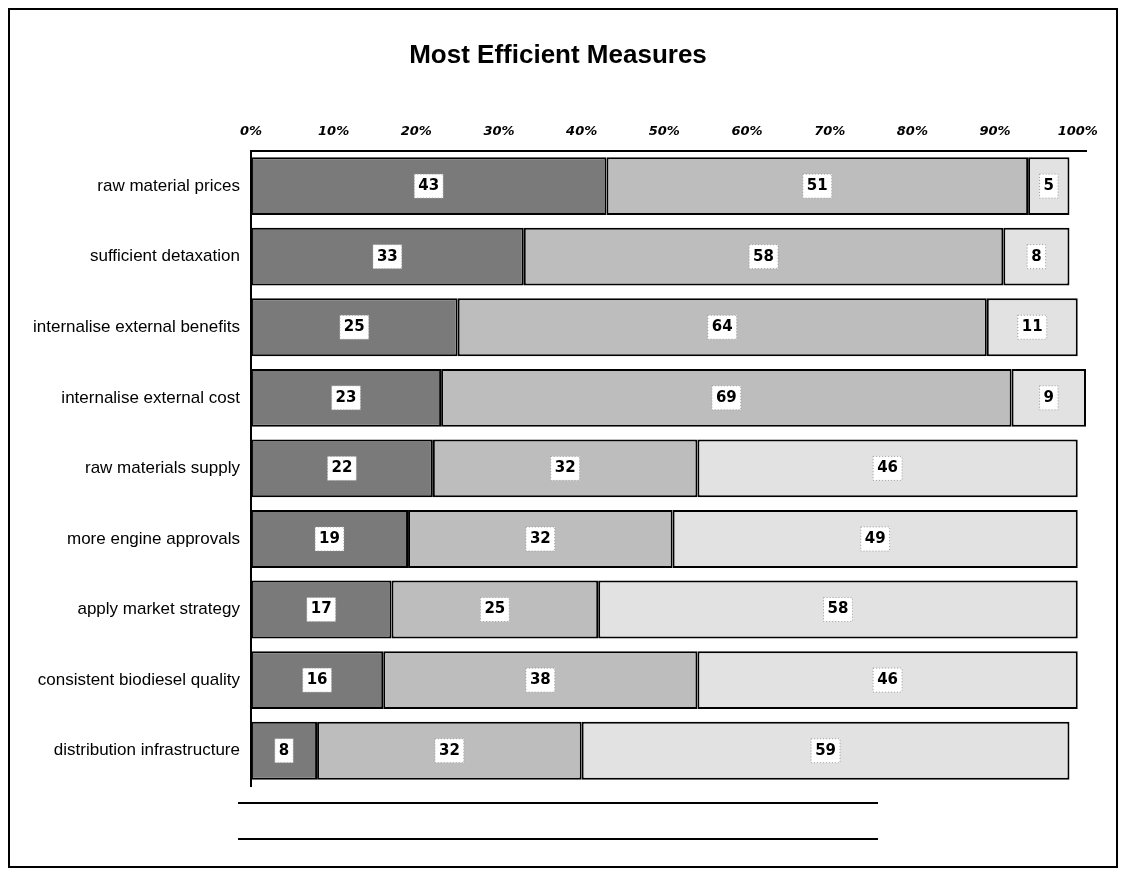 The width and height of the screenshot is (1134, 887). I want to click on y-tick-label: more engine approvals, so click(153, 538).